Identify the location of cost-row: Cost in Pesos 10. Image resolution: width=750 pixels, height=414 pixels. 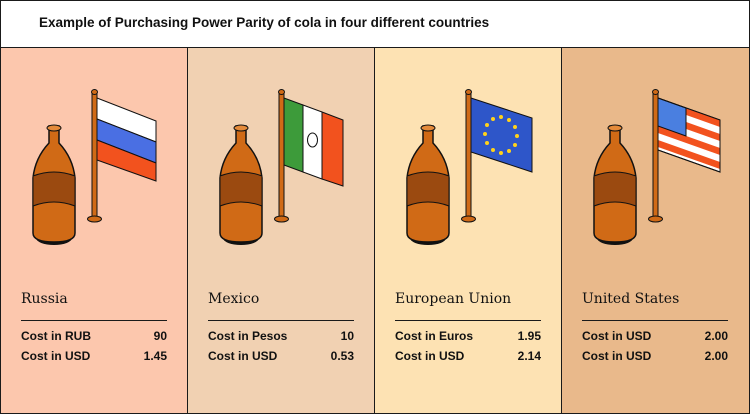
(281, 336).